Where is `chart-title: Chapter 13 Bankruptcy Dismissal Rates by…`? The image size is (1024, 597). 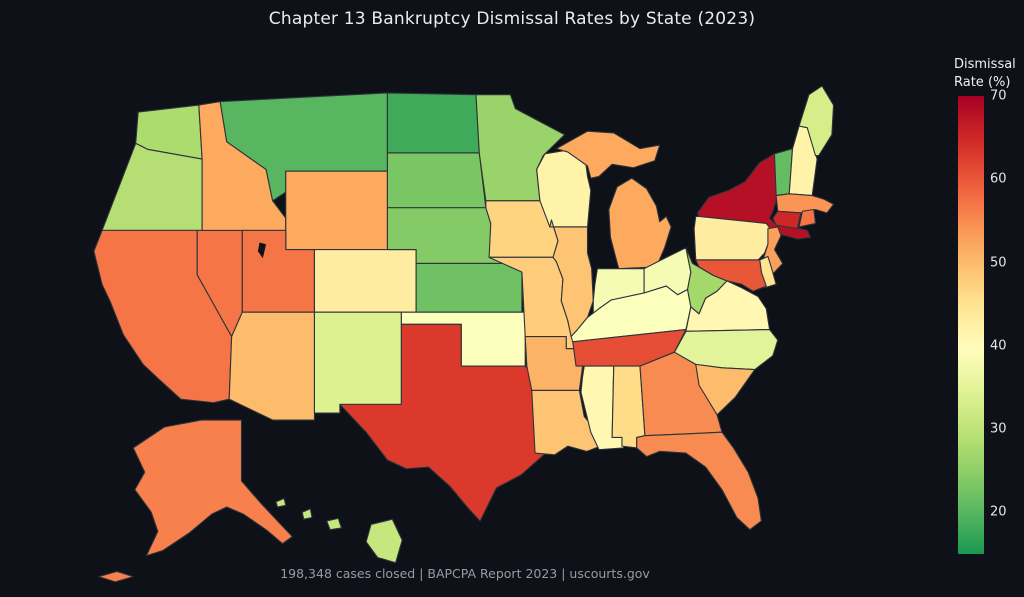 chart-title: Chapter 13 Bankruptcy Dismissal Rates by… is located at coordinates (512, 19).